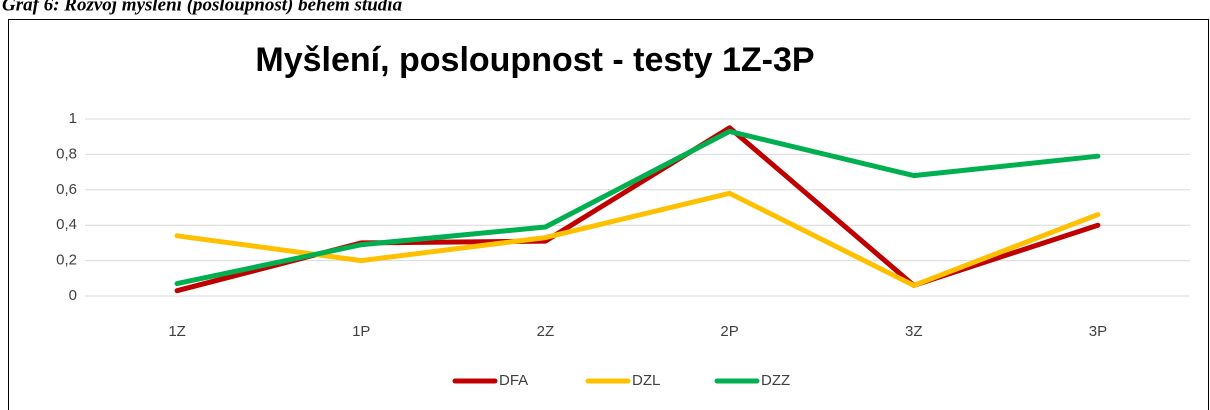 The image size is (1210, 410). Describe the element at coordinates (66, 224) in the screenshot. I see `y-tick-label: 0,4` at that location.